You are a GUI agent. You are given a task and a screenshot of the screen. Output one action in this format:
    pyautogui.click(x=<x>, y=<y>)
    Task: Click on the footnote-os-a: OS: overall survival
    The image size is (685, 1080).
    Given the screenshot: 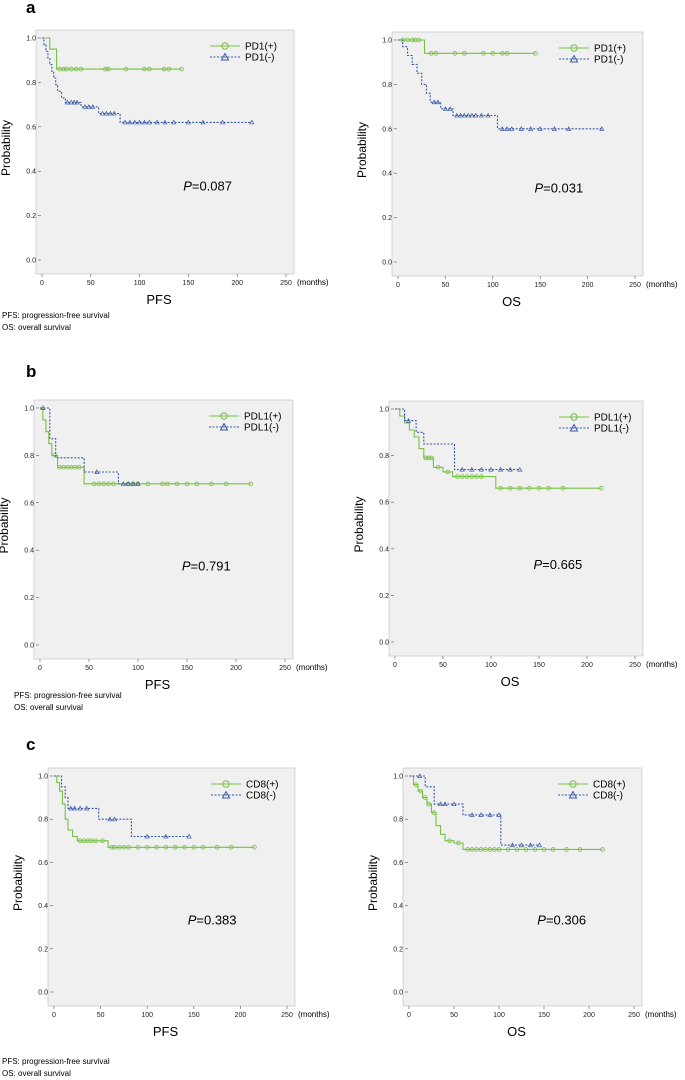 What is the action you would take?
    pyautogui.click(x=36, y=327)
    